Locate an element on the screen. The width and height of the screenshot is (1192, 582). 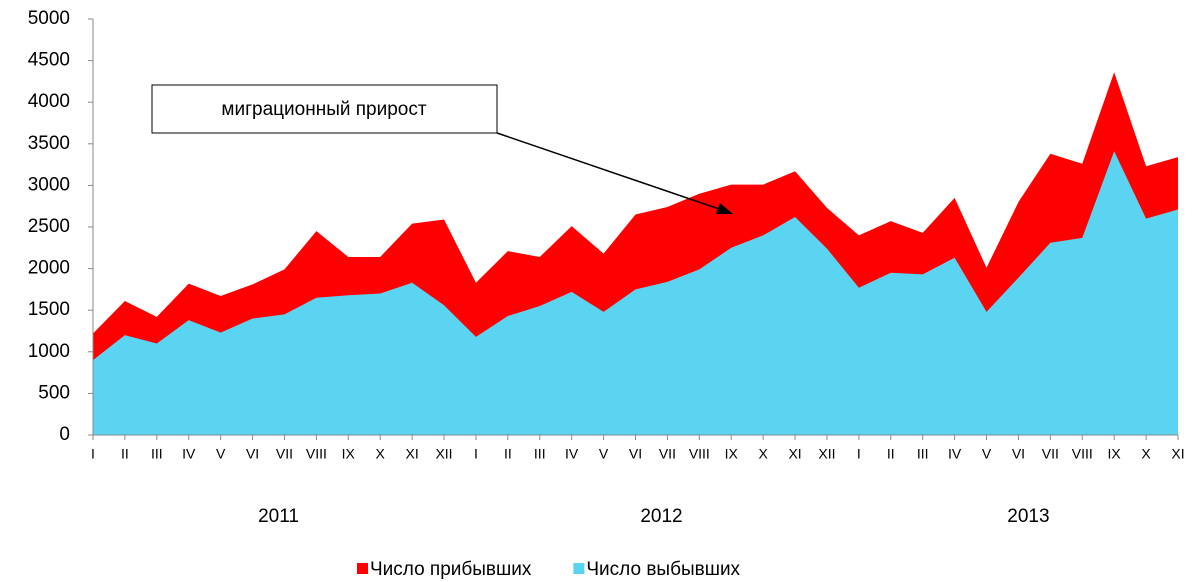
annotation: миграционный прирост is located at coordinates (323, 109).